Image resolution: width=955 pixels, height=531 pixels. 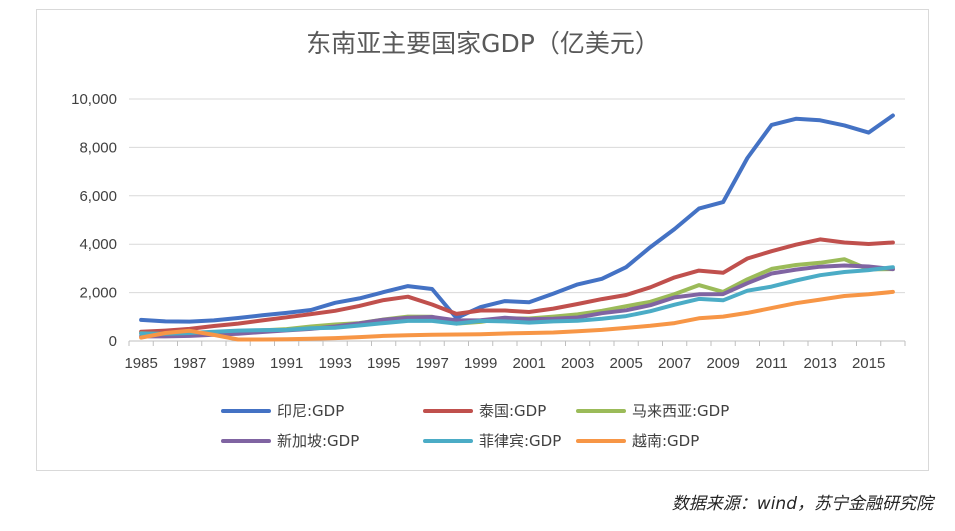 What do you see at coordinates (98, 293) in the screenshot?
I see `y-tick-label: 2,000` at bounding box center [98, 293].